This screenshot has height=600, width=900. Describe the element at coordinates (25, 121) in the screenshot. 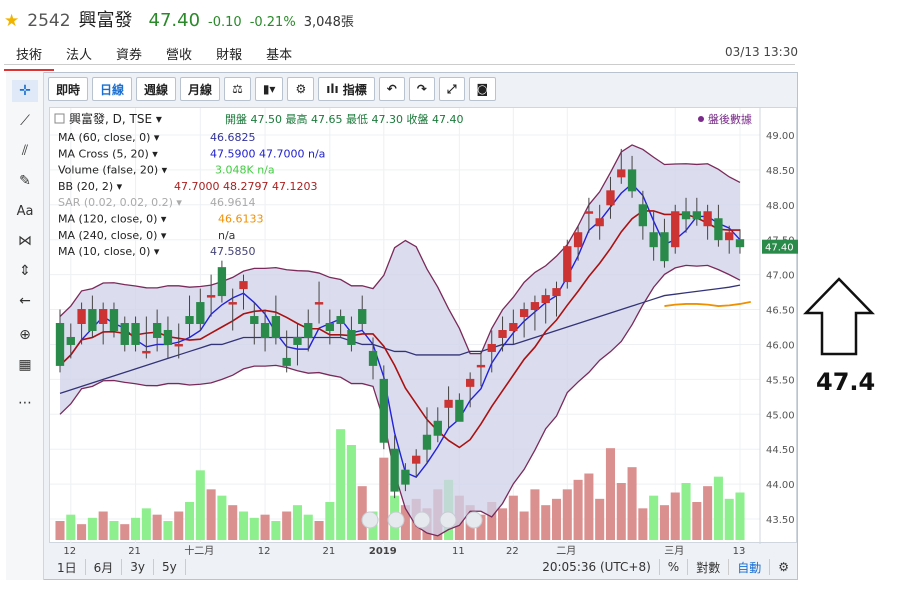

I see `trendline-icon: ⟋` at that location.